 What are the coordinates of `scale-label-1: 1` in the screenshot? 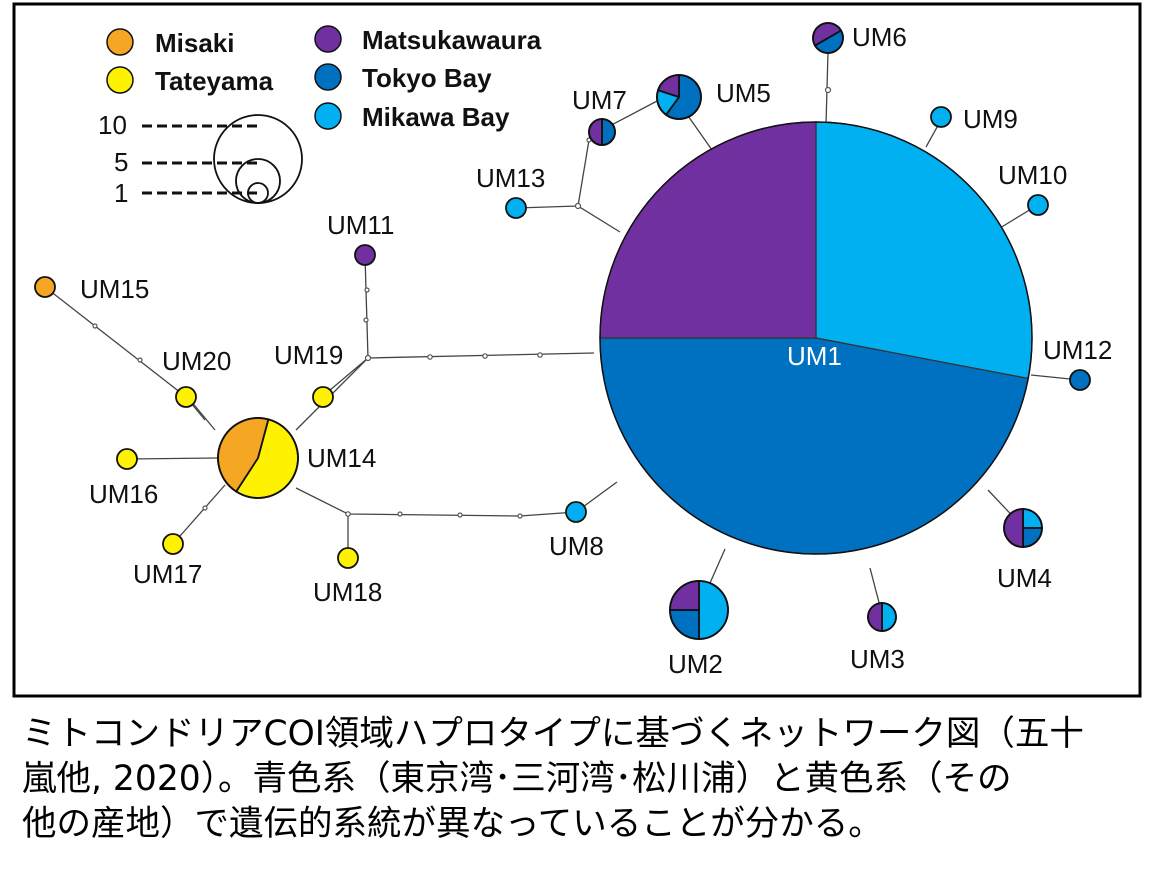 It's located at (121, 193).